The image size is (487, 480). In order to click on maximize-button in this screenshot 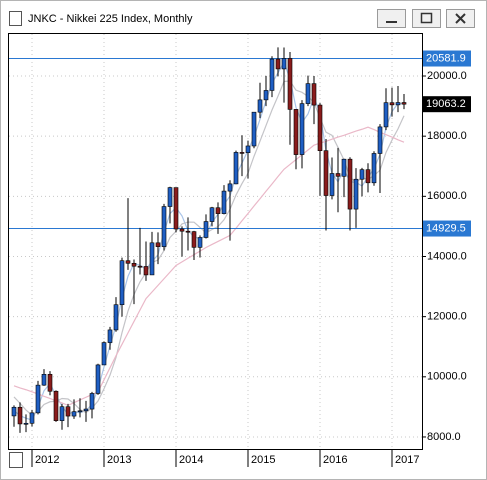, I will do `click(426, 18)`.